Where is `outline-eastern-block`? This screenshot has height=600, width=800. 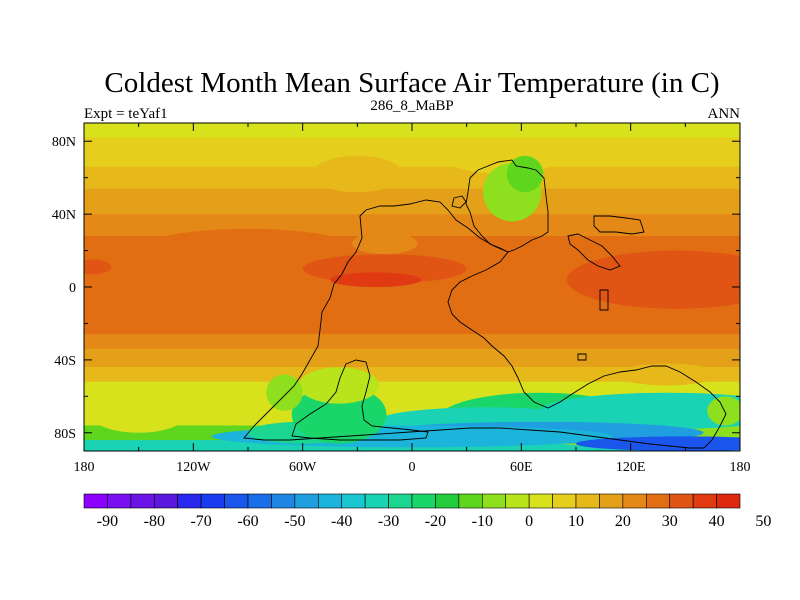
outline-eastern-block is located at coordinates (594, 252).